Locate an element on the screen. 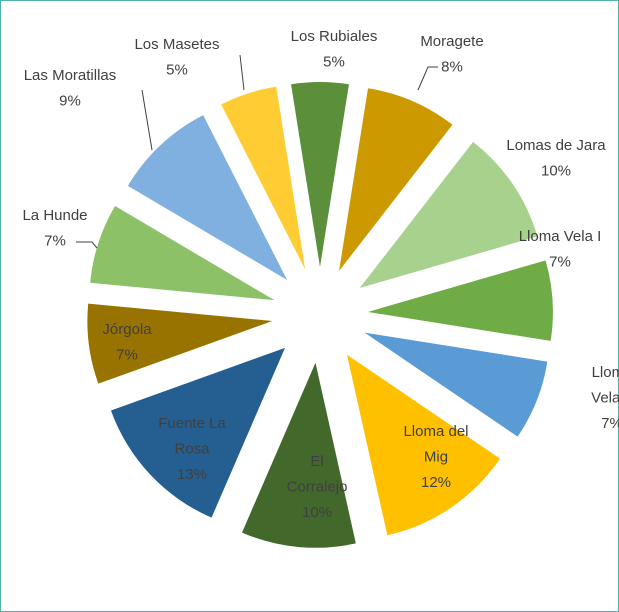 The width and height of the screenshot is (619, 612). slice-label: Lloma Vela I is located at coordinates (560, 236).